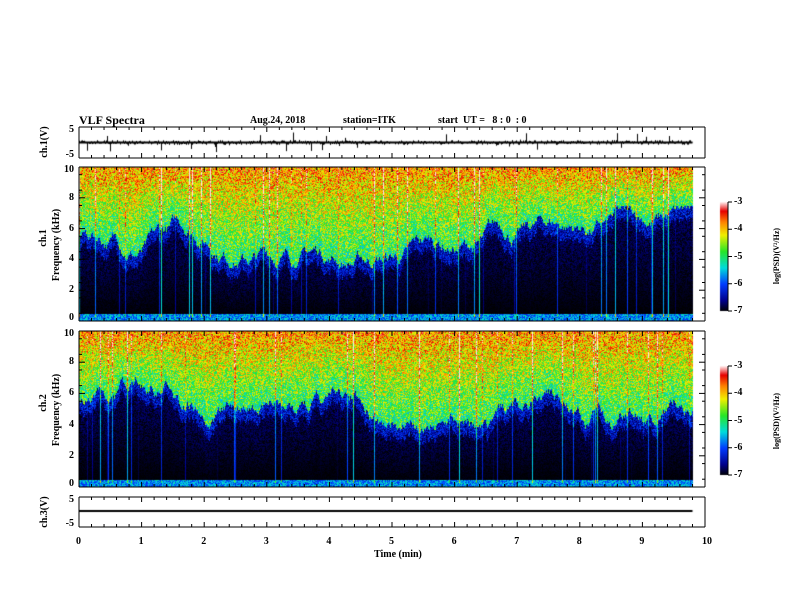  Describe the element at coordinates (141, 541) in the screenshot. I see `x-tick-label: 1` at that location.